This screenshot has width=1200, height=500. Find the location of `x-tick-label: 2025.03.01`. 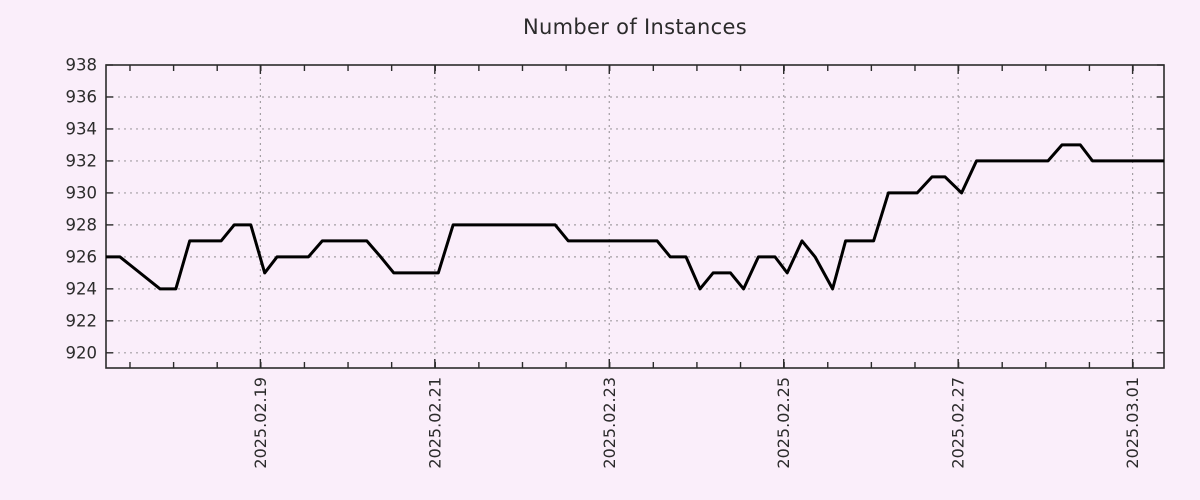

x-tick-label: 2025.03.01 is located at coordinates (1132, 423).